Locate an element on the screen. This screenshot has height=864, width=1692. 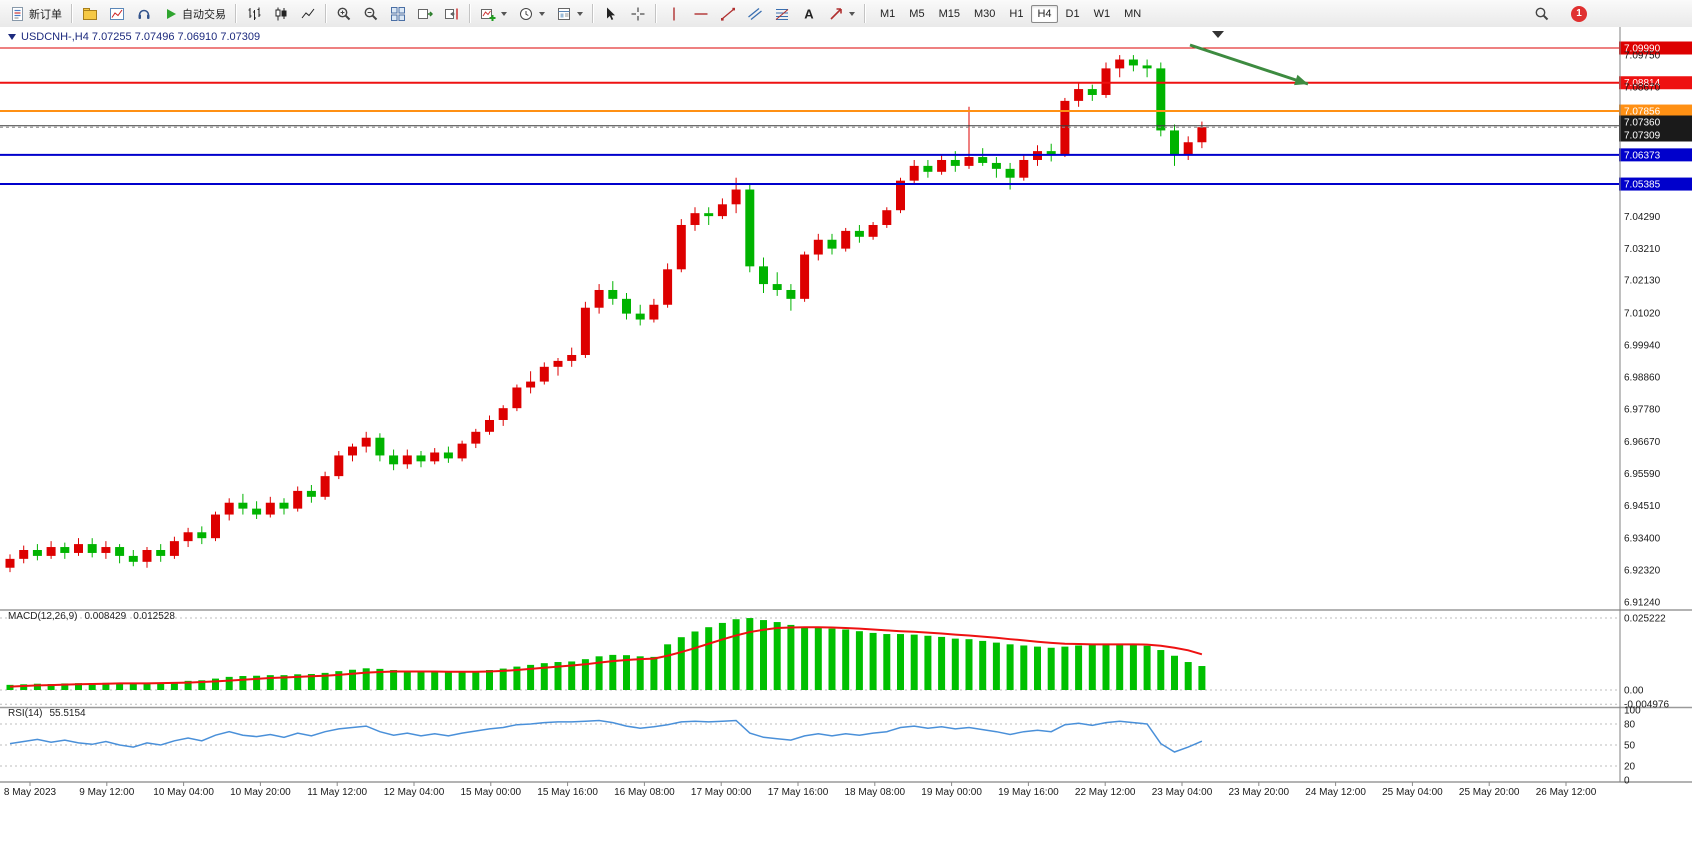
timeframe-m30: M30 is located at coordinates (984, 13).